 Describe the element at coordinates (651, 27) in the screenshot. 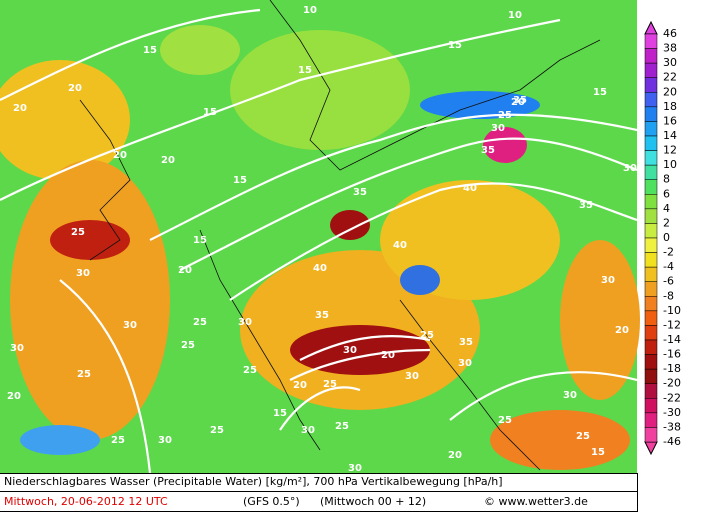

I see `colorbar-end` at that location.